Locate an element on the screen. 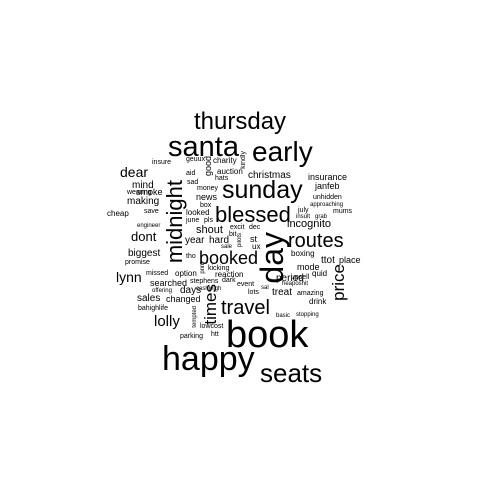 This screenshot has width=480, height=480. word-promise: promise is located at coordinates (137, 262).